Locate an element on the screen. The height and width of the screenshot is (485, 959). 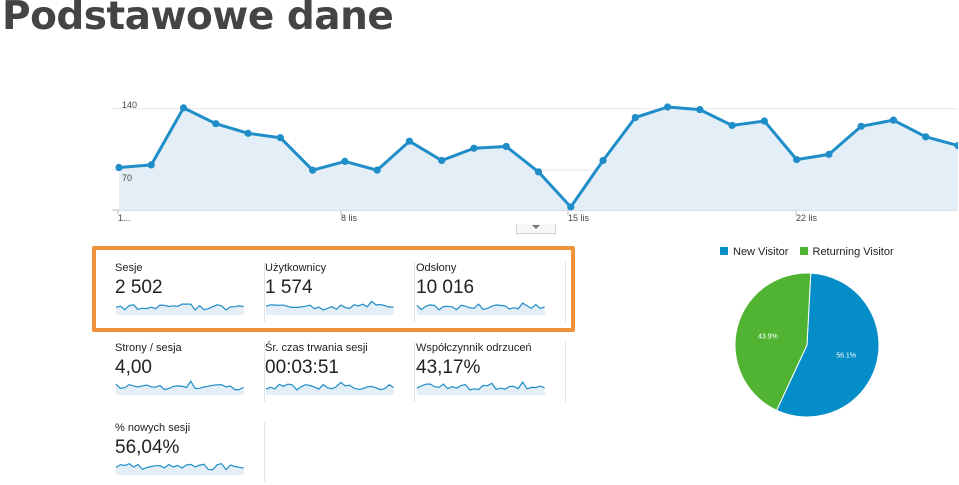
pie-legend: New Visitor Returning Visitor is located at coordinates (811, 252).